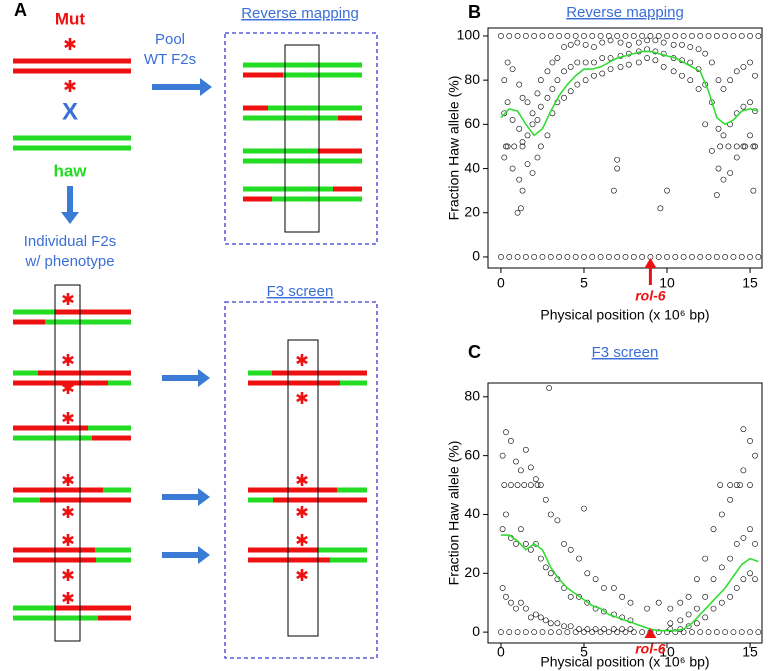 The height and width of the screenshot is (671, 768). Describe the element at coordinates (667, 652) in the screenshot. I see `x-tick-label: 10` at that location.